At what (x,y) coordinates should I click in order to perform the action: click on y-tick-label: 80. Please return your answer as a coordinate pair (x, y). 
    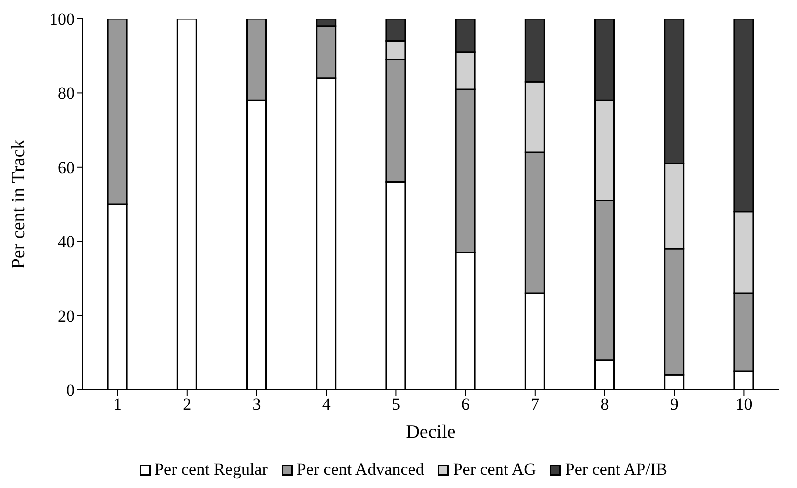
    Looking at the image, I should click on (66, 94).